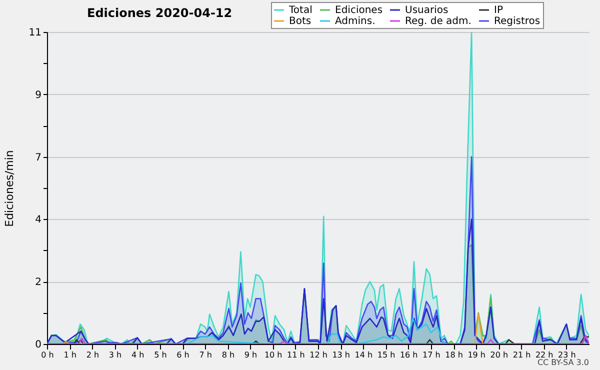  Describe the element at coordinates (499, 355) in the screenshot. I see `x-tick-label: 20 h` at that location.